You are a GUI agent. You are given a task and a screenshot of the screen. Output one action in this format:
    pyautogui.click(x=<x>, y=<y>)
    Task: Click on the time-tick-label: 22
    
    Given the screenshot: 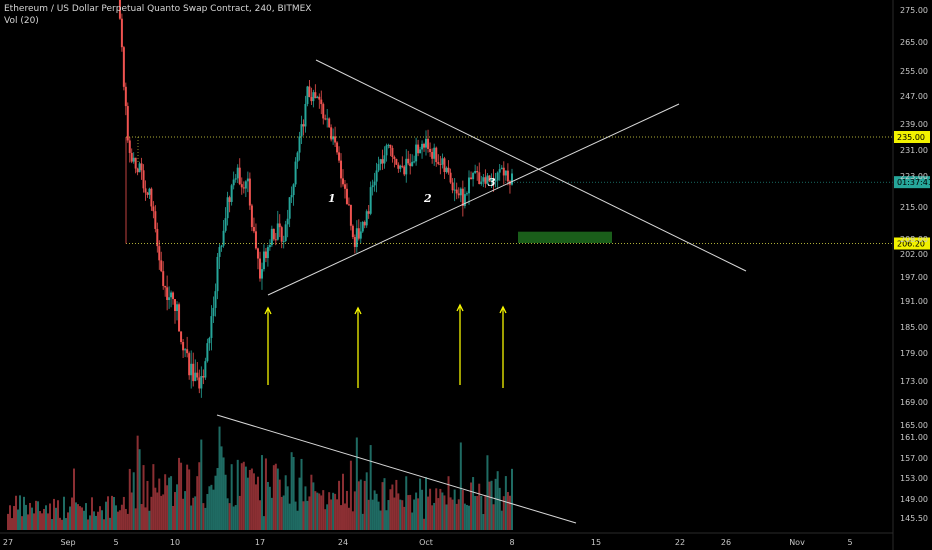 What is the action you would take?
    pyautogui.click(x=680, y=542)
    